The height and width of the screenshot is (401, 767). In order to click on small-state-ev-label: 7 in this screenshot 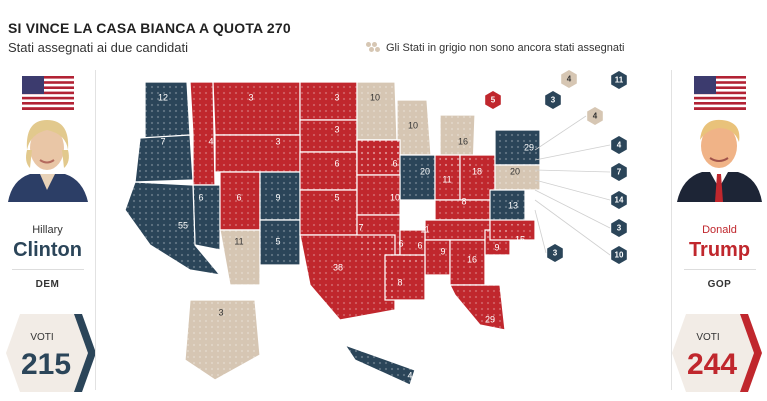, I will do `click(619, 172)`.